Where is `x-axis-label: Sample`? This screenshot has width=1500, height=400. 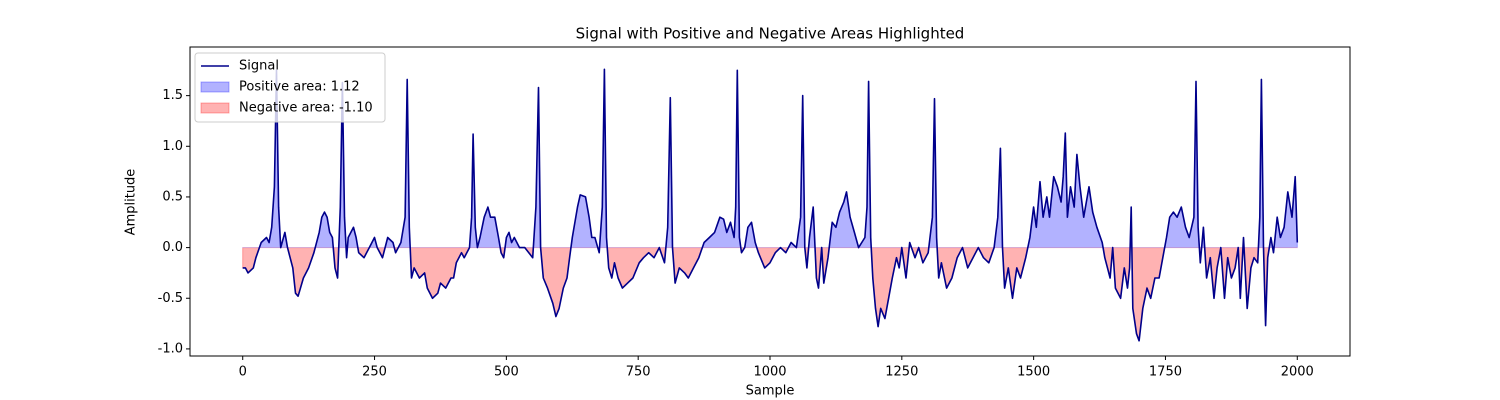
x-axis-label: Sample is located at coordinates (770, 391).